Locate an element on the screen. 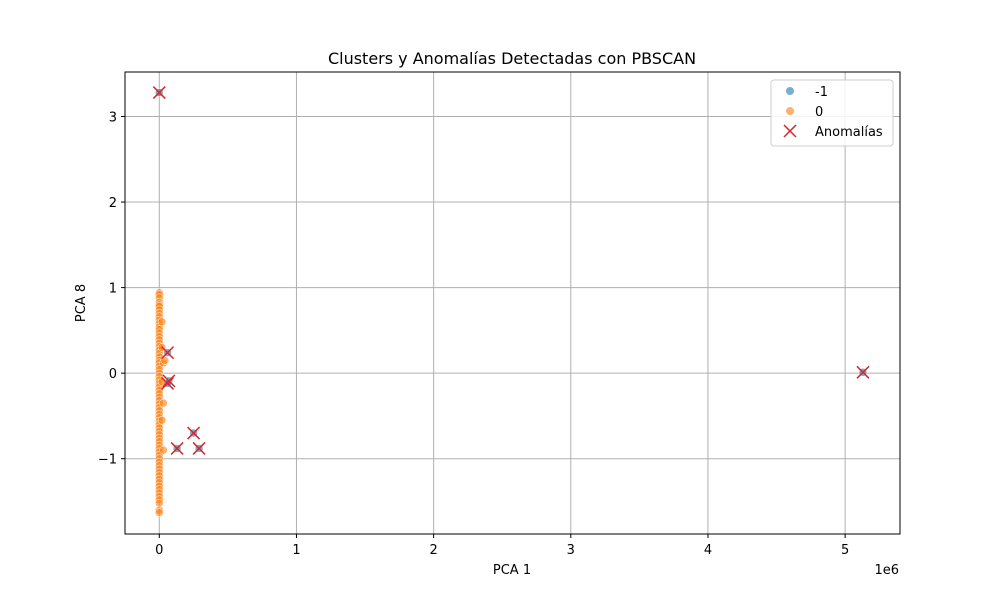 The height and width of the screenshot is (600, 1000). legend-item: -1 is located at coordinates (807, 92).